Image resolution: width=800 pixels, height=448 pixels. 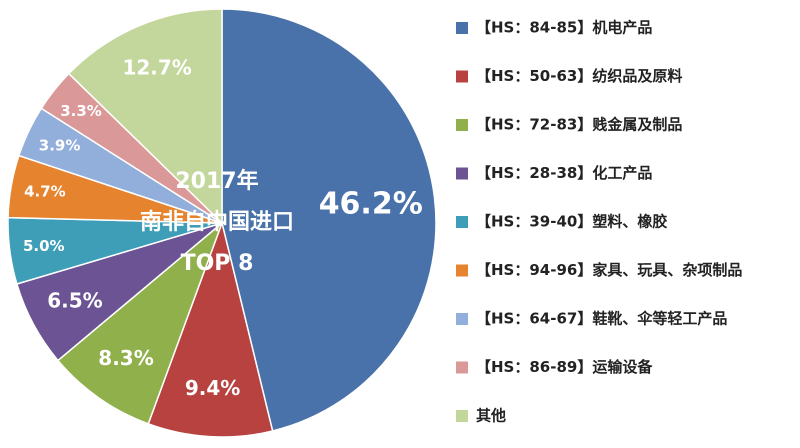 I want to click on legend-label: 【HS：72-83】贱金属及制品, so click(x=579, y=125).